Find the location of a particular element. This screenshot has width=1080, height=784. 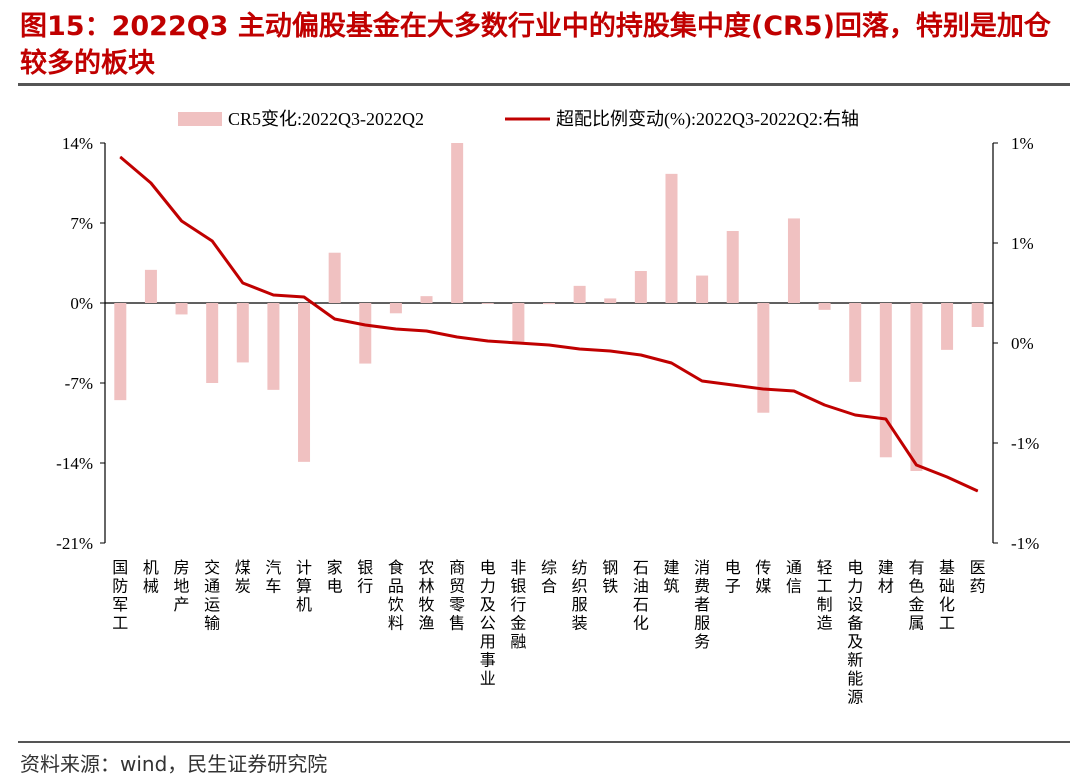

category-label: 石油石化 is located at coordinates (641, 595).